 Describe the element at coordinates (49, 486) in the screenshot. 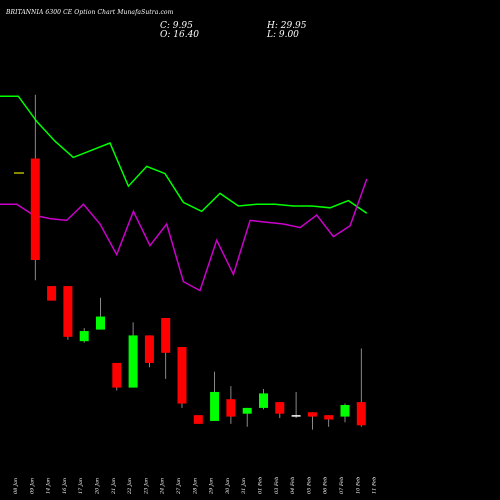

I see `x-tick-label: 14 Jan` at that location.